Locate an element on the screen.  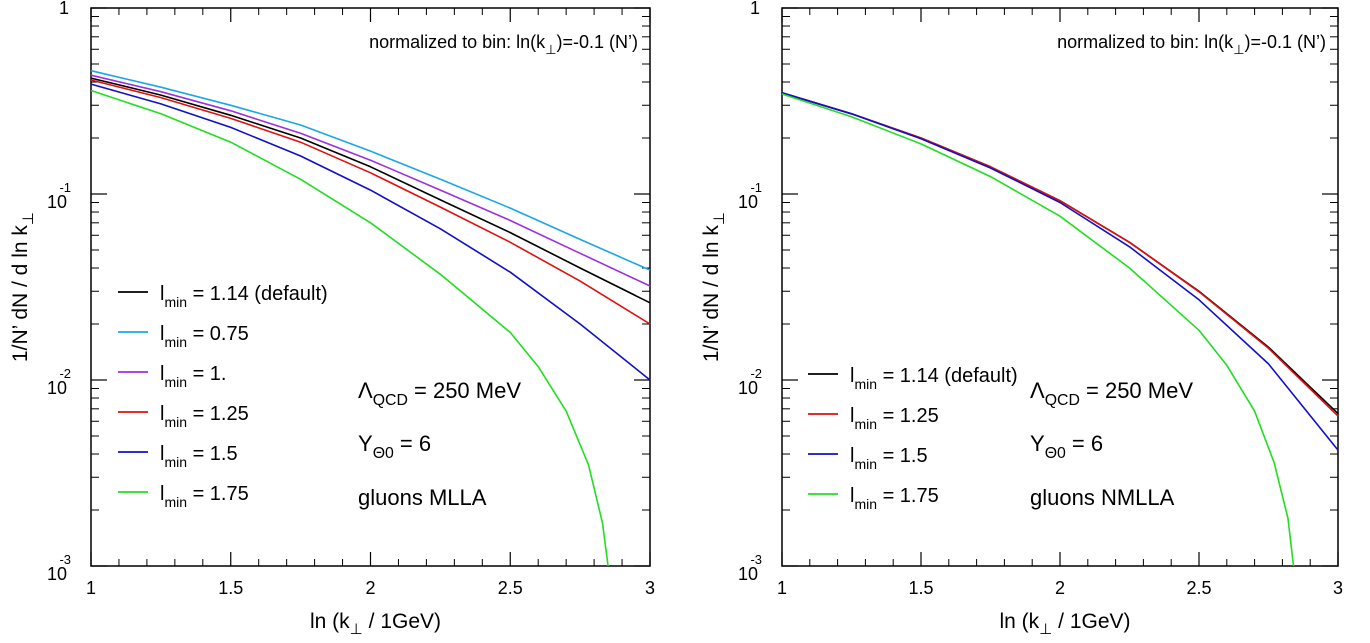
panel1-y-annotation: YΘ0 = 6 is located at coordinates (394, 446).